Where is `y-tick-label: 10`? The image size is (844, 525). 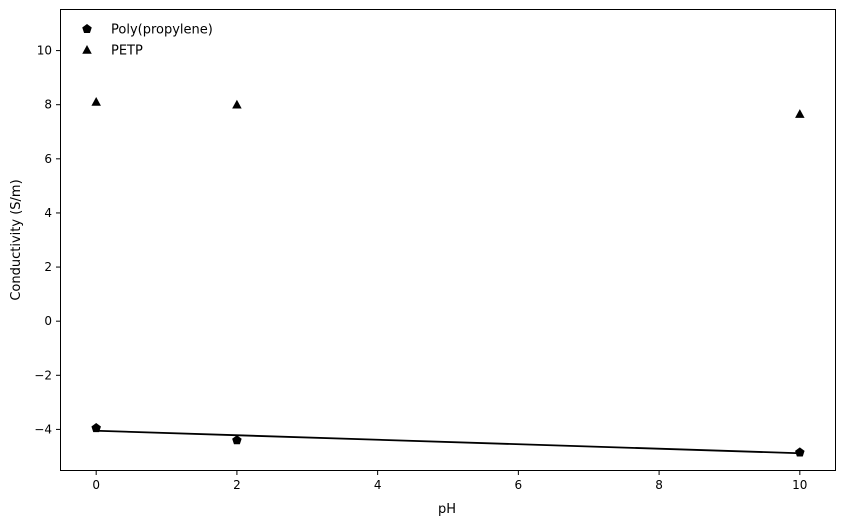
y-tick-label: 10 is located at coordinates (44, 51).